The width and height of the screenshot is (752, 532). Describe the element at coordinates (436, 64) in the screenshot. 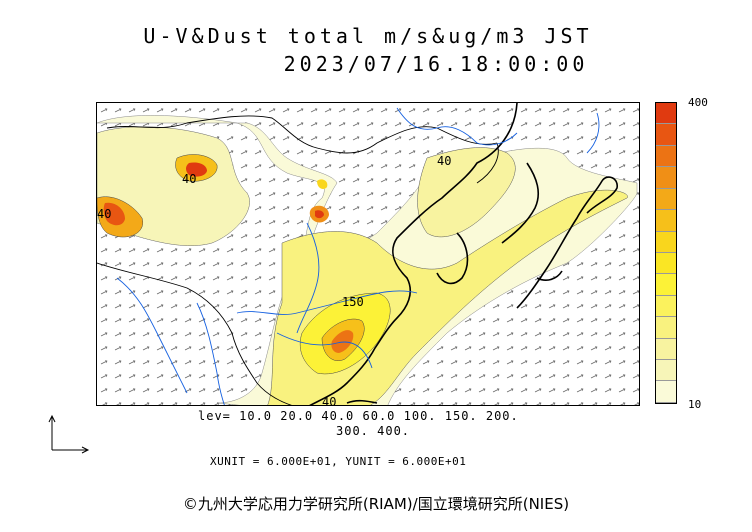

I see `map-datetime: 2023/07/16.18:00:00` at that location.